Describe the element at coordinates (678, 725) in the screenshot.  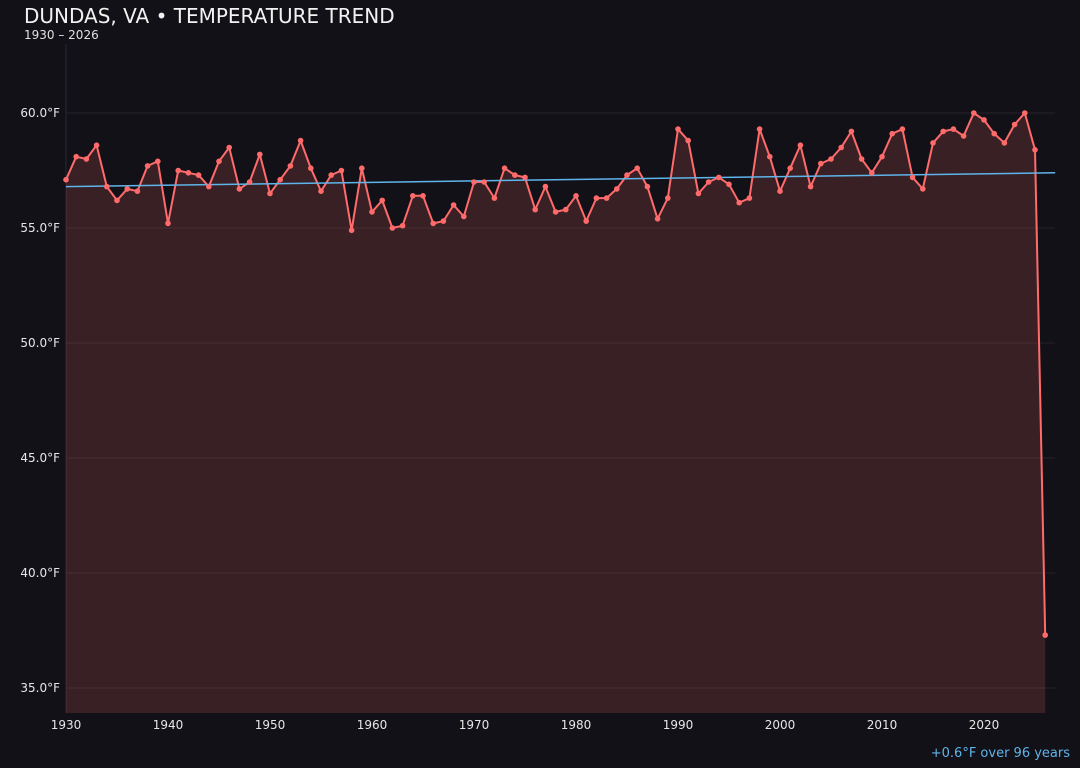
I see `x-tick-label: 1990` at that location.